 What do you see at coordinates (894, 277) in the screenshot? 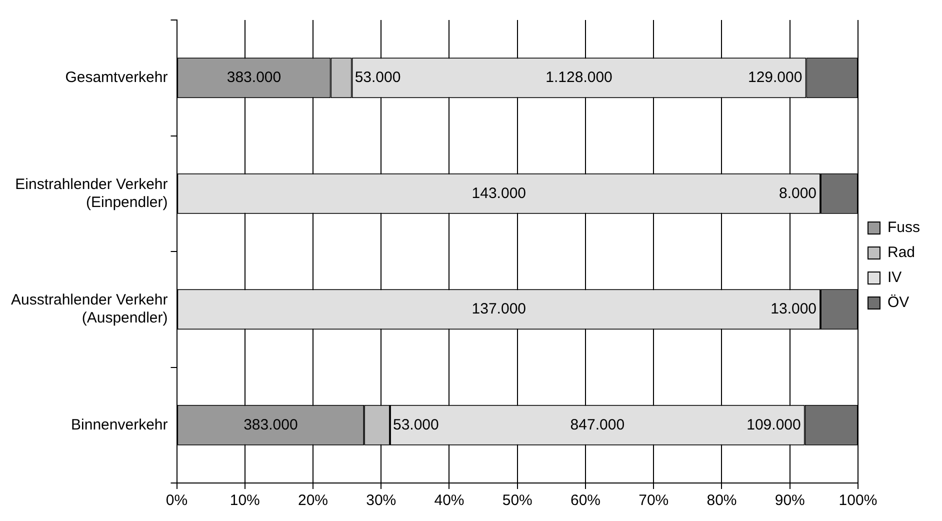
I see `legend-label: IV` at bounding box center [894, 277].